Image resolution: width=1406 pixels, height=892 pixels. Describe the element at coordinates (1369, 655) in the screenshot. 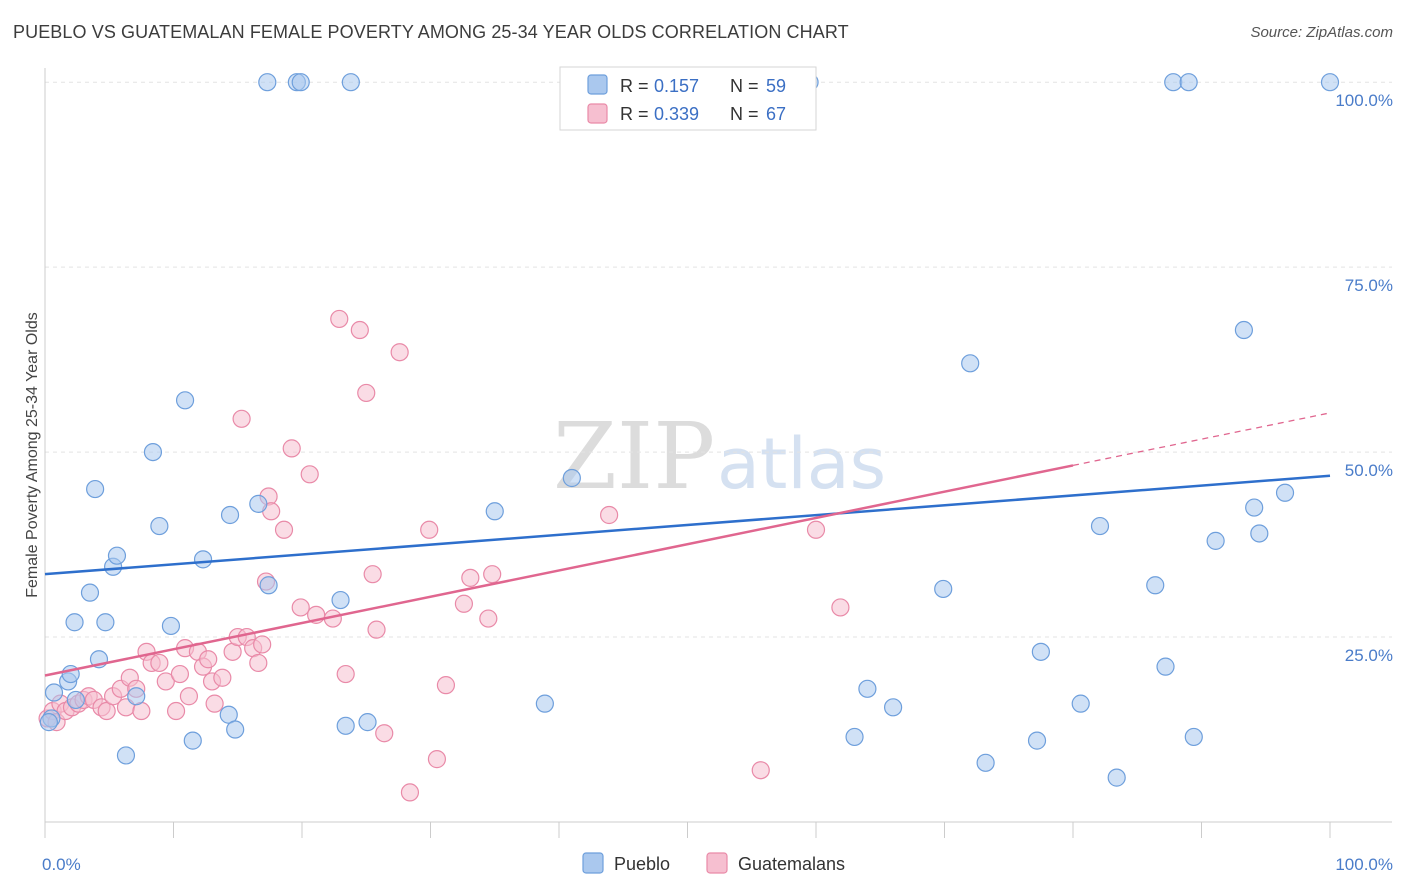

I see `y-tick-label-0: 25.0%` at that location.